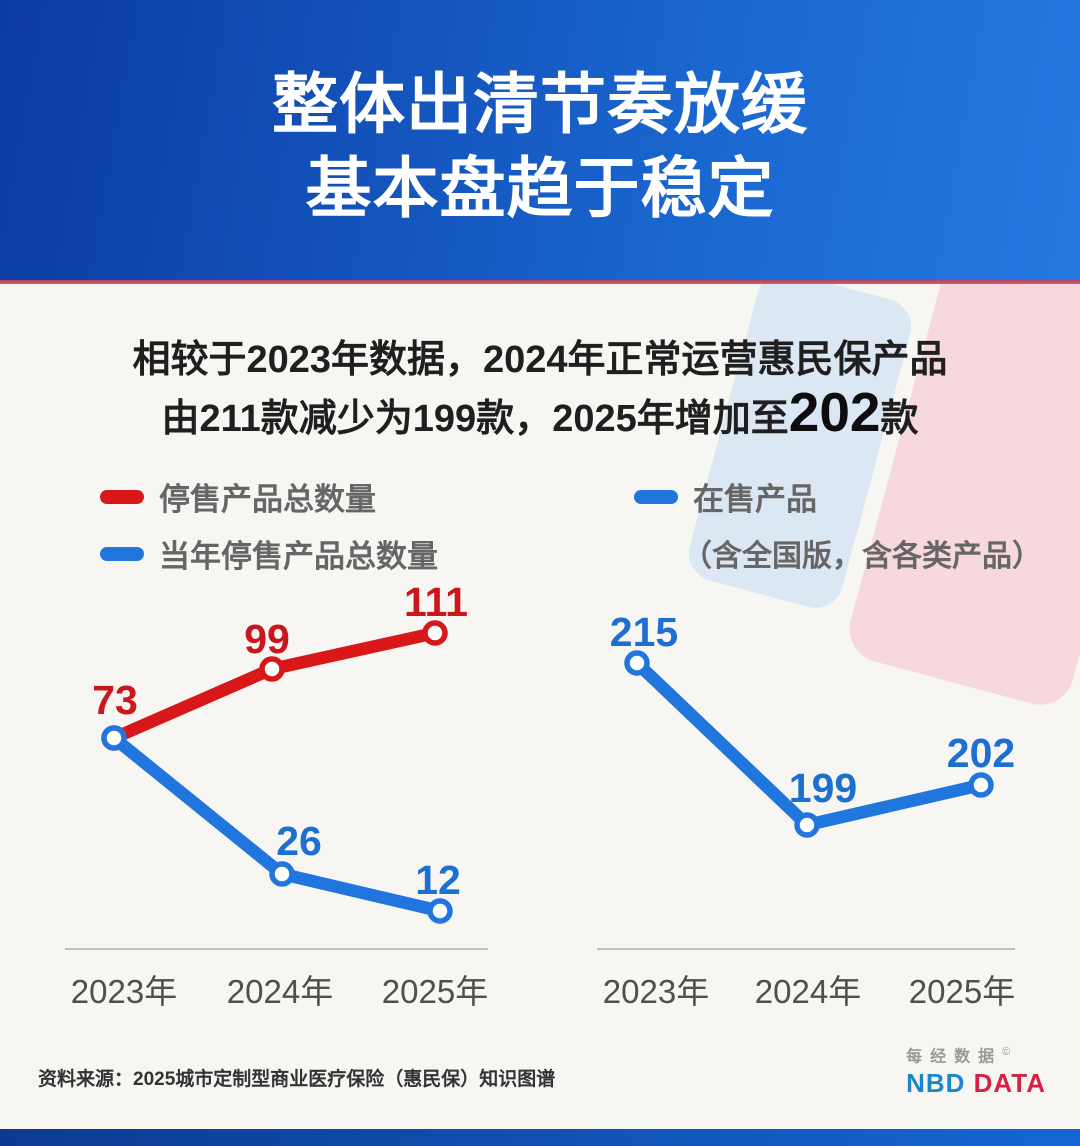  What do you see at coordinates (267, 639) in the screenshot?
I see `value-label: 99` at bounding box center [267, 639].